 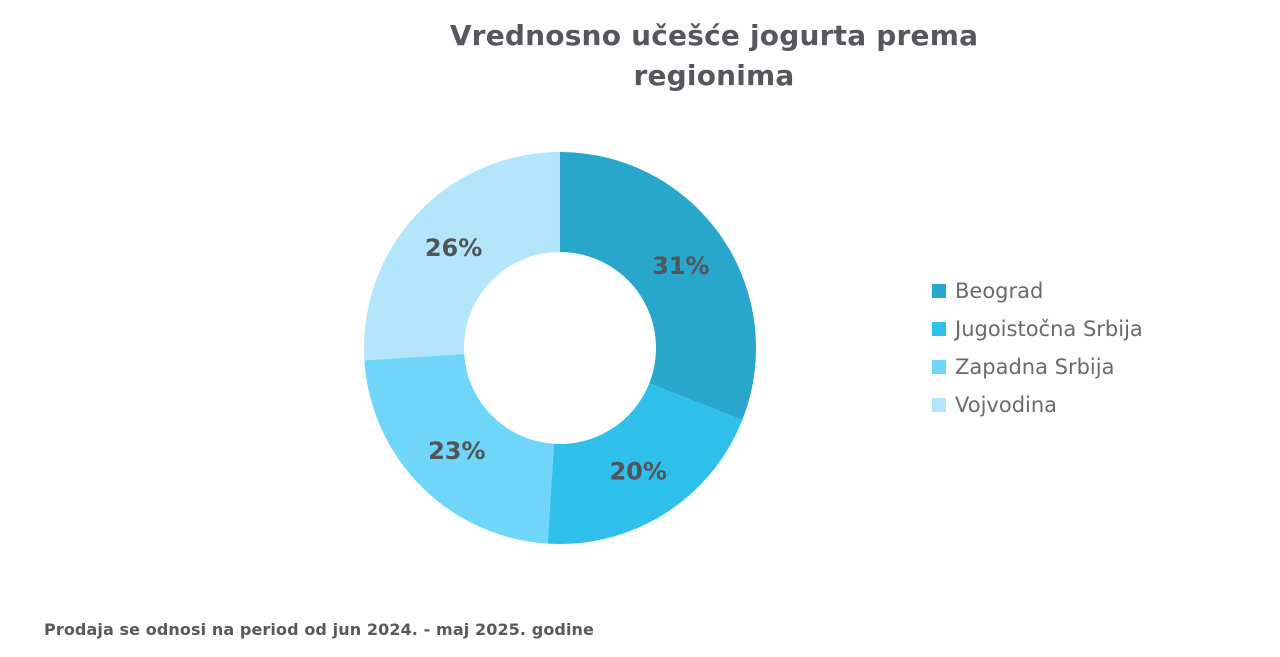 I want to click on legend-item-4: Vojvodina, so click(x=1037, y=405).